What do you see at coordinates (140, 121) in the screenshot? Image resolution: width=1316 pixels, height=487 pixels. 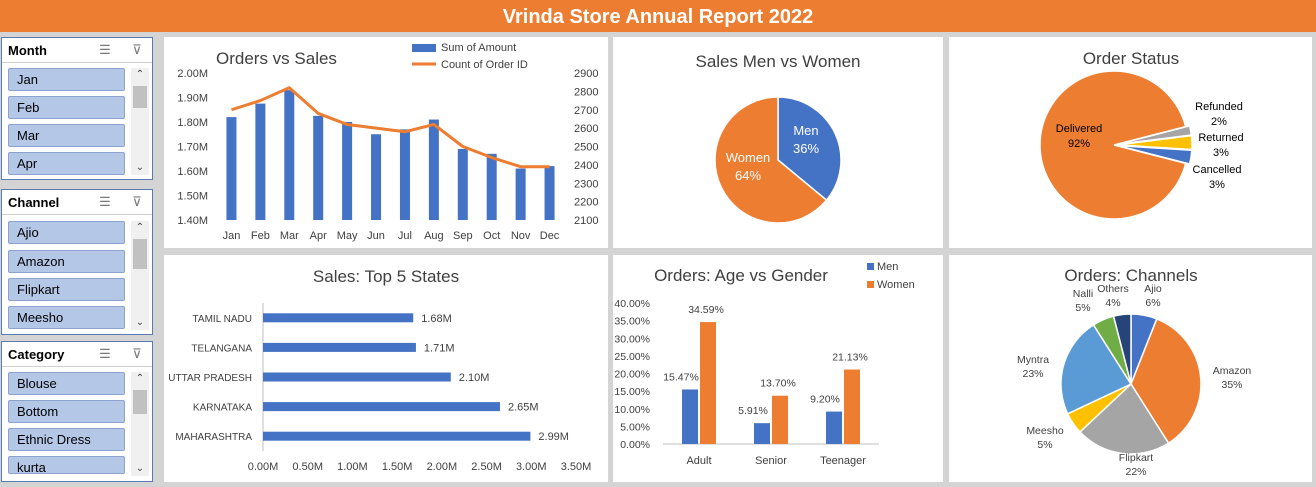 I see `month-scrollbar: ⌃ ⌄` at bounding box center [140, 121].